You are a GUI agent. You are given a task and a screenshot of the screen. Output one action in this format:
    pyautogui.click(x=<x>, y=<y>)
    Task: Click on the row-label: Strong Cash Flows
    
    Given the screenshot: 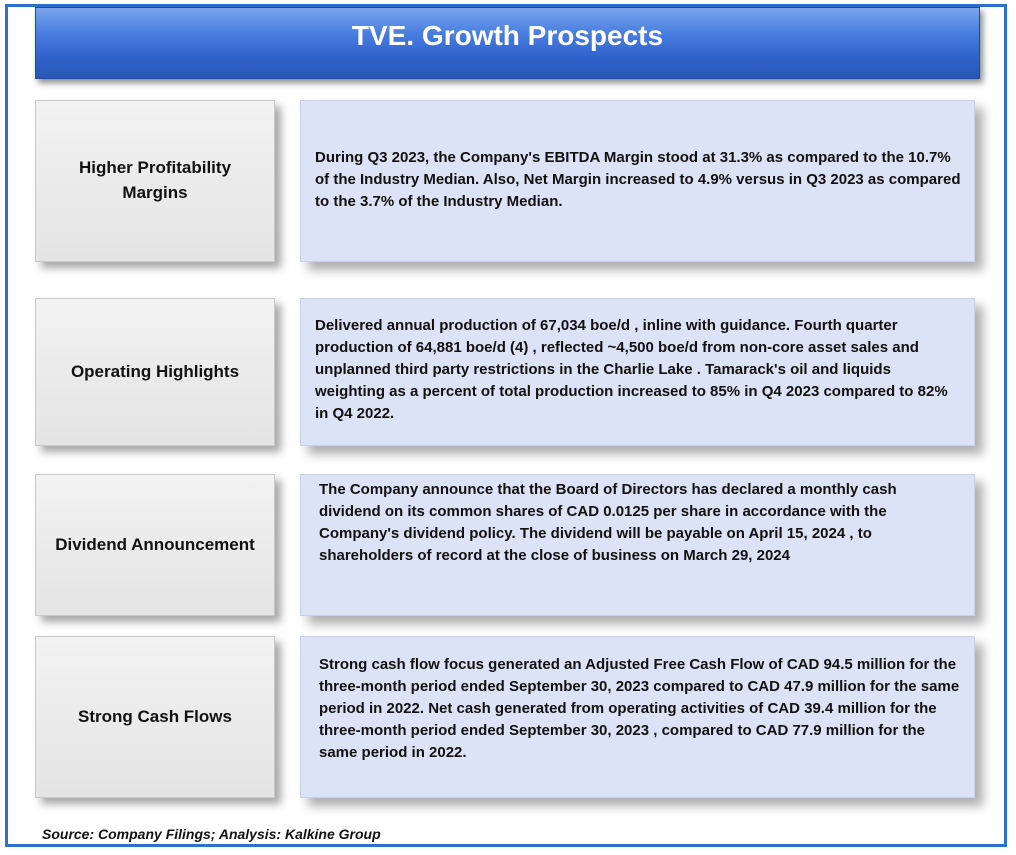 What is the action you would take?
    pyautogui.click(x=155, y=717)
    